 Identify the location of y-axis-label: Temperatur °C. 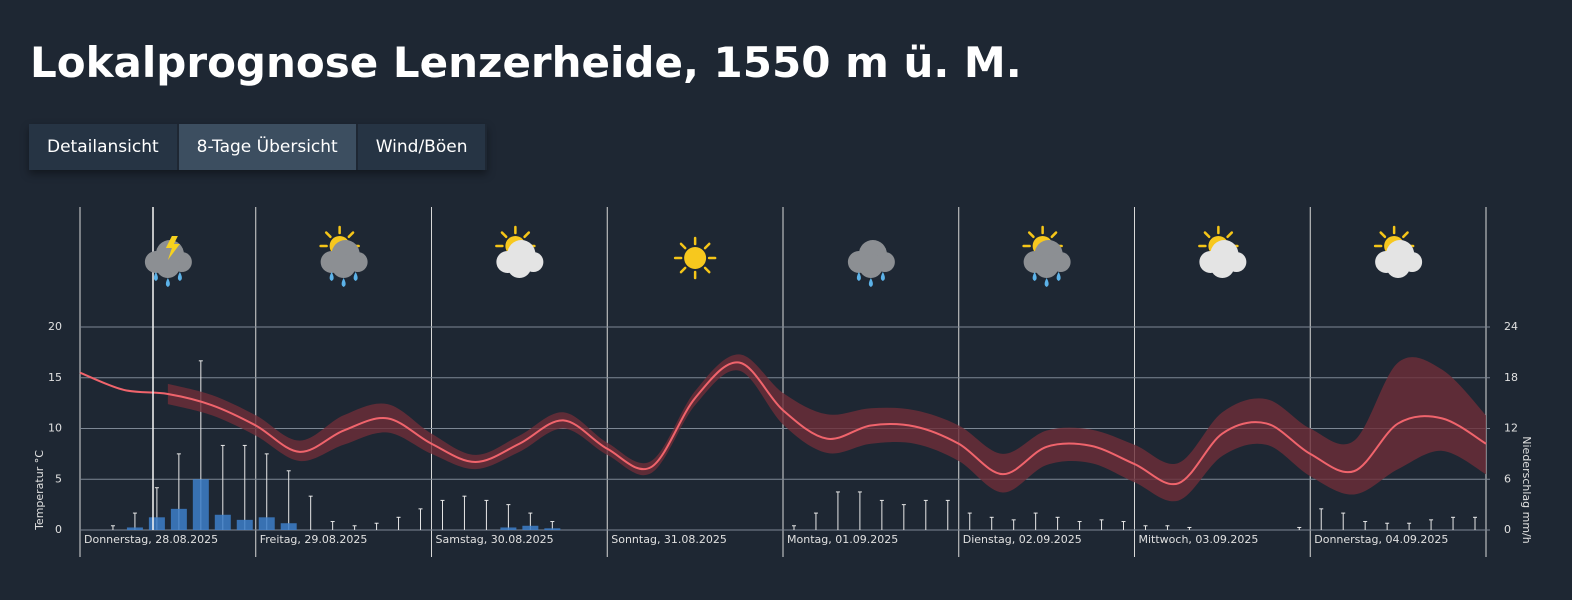
(39, 490).